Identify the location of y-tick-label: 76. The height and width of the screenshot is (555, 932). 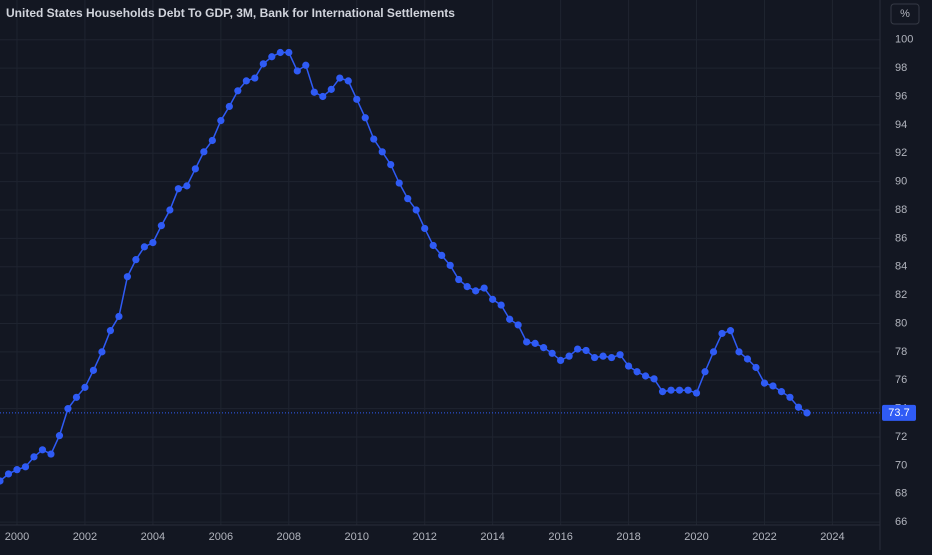
(901, 380).